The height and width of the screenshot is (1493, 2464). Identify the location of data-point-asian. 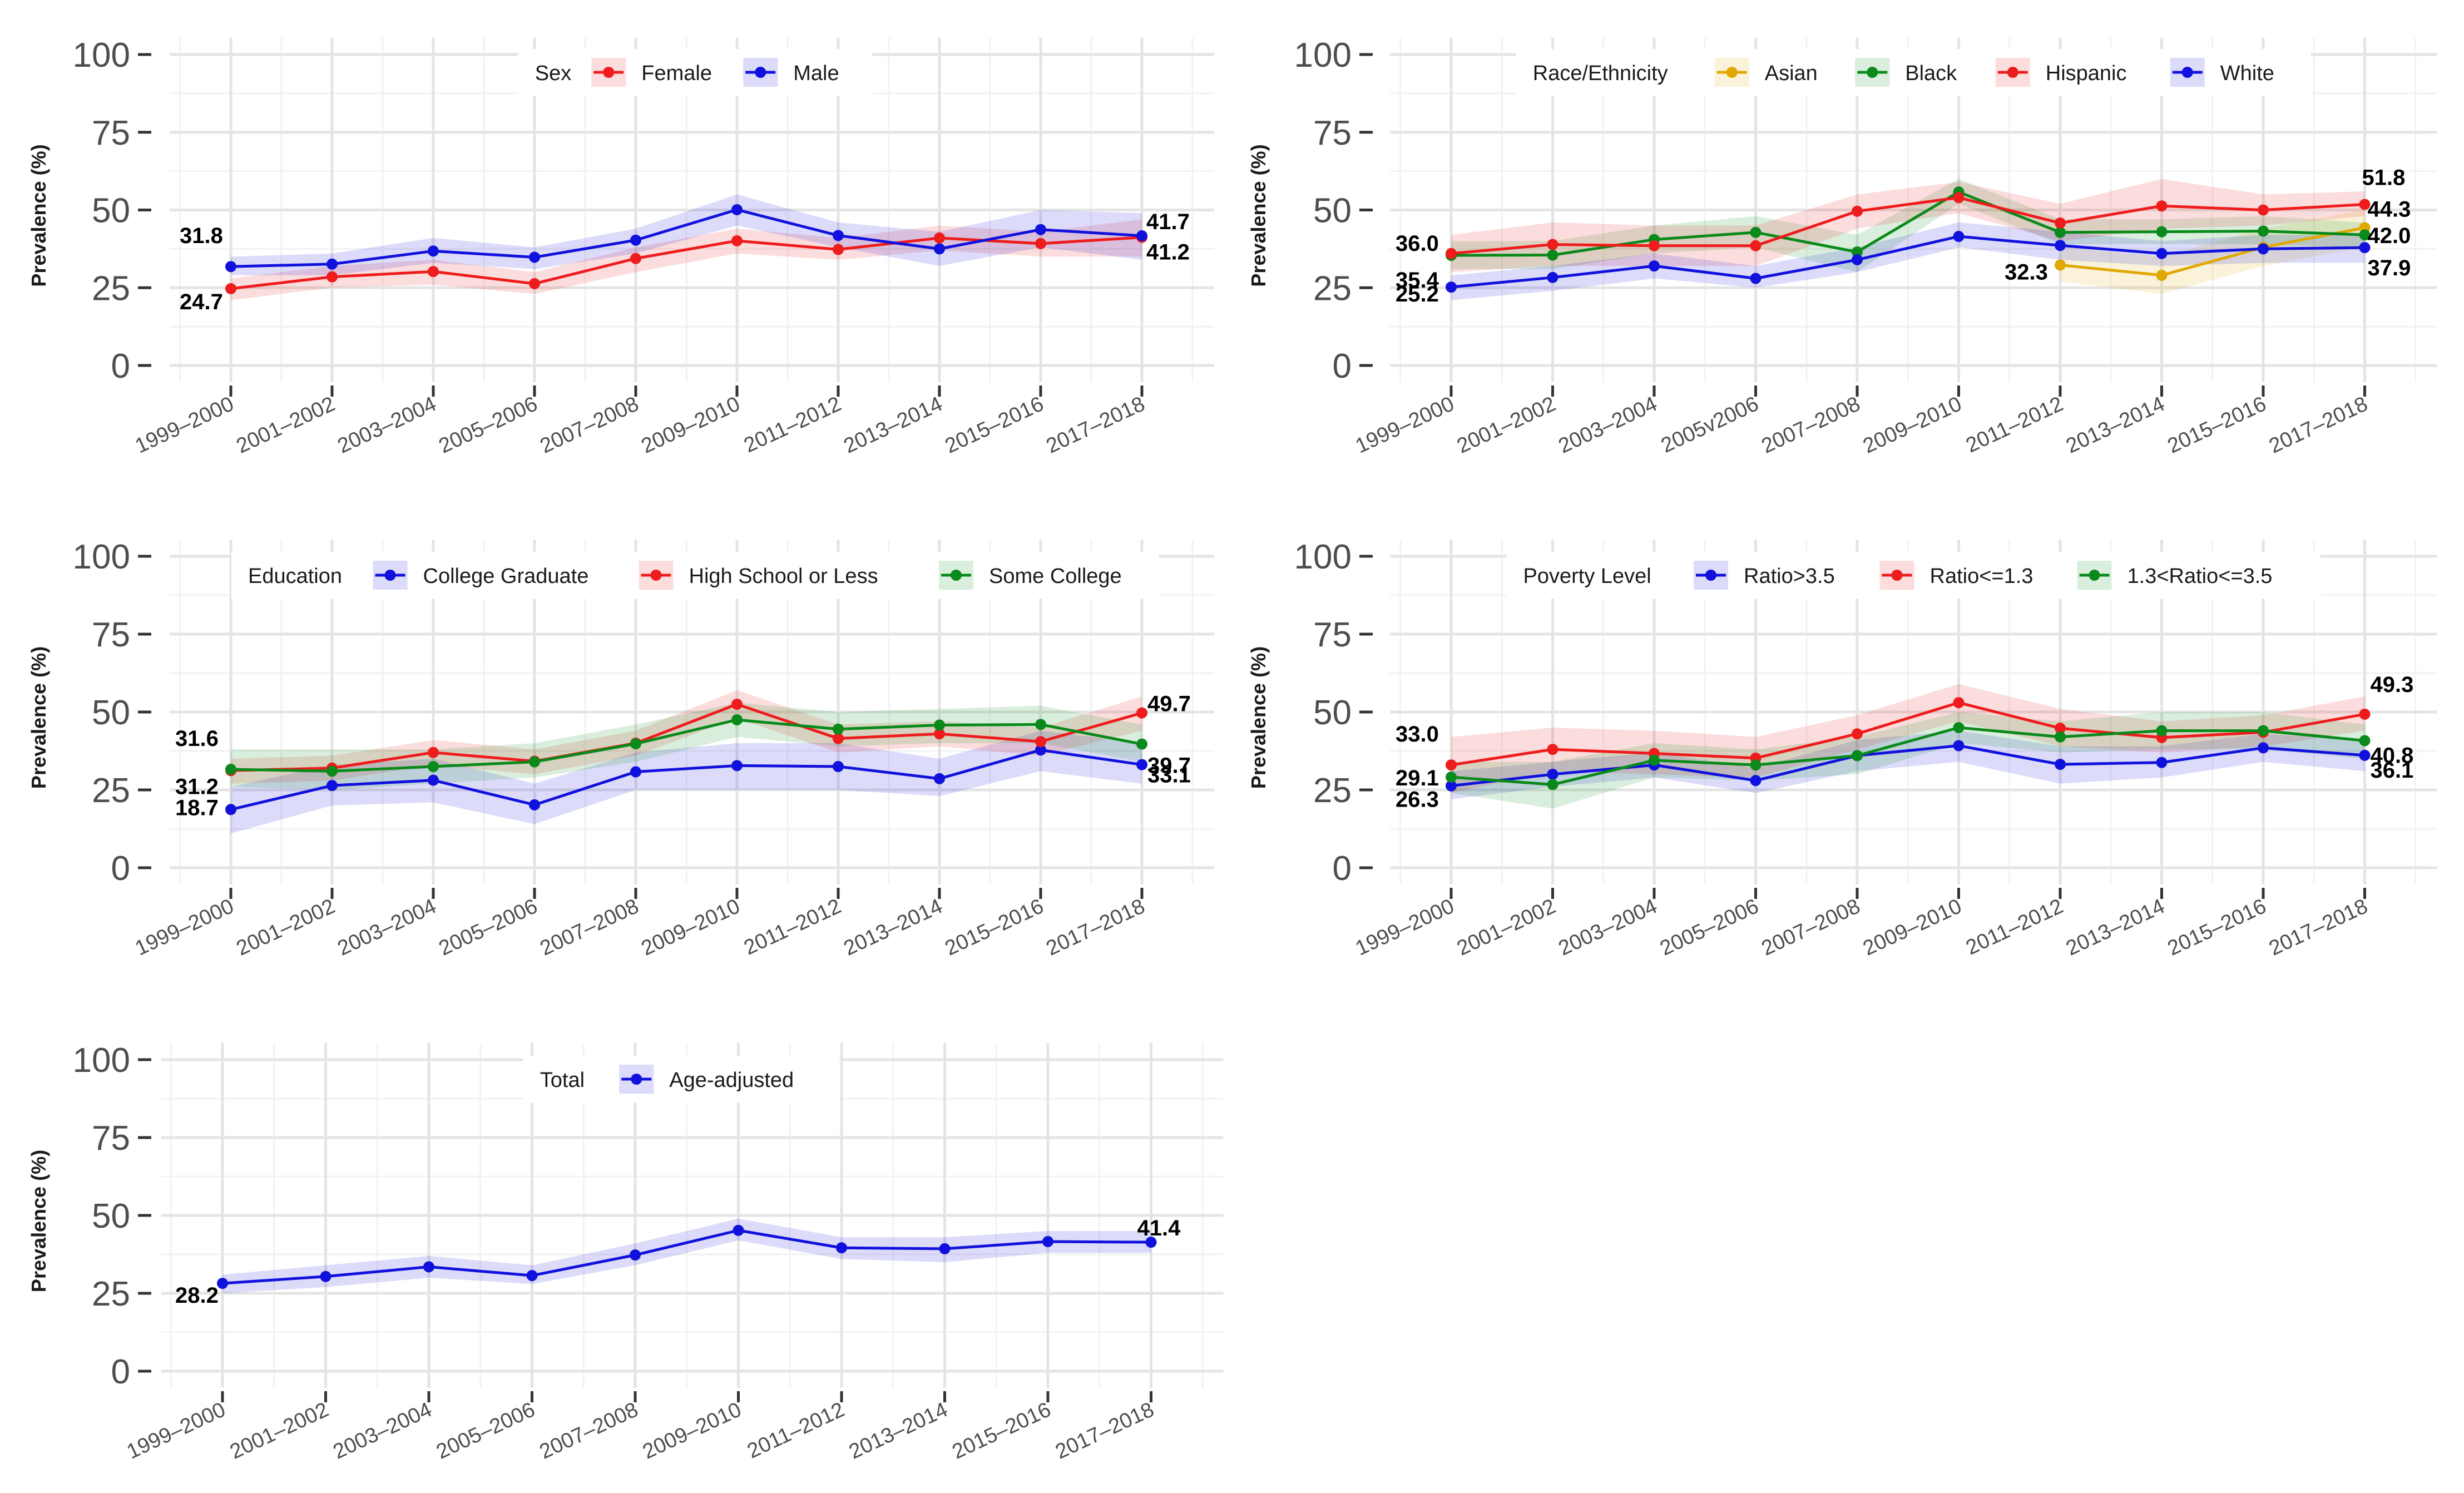
(2060, 265).